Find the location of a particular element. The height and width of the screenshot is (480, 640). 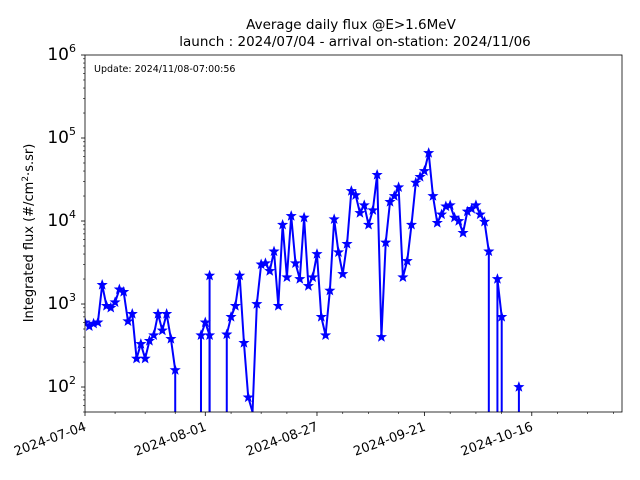

y-tick-label: 10⁵ is located at coordinates (61, 136).